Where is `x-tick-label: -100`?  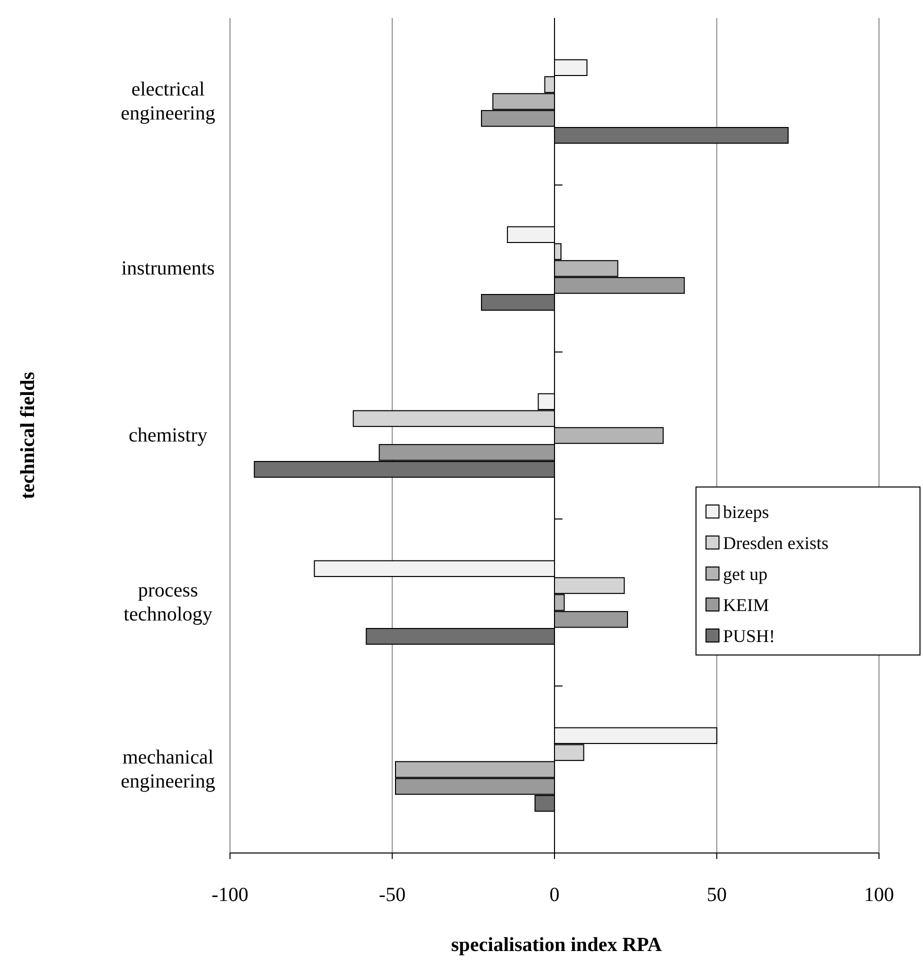
x-tick-label: -100 is located at coordinates (230, 895).